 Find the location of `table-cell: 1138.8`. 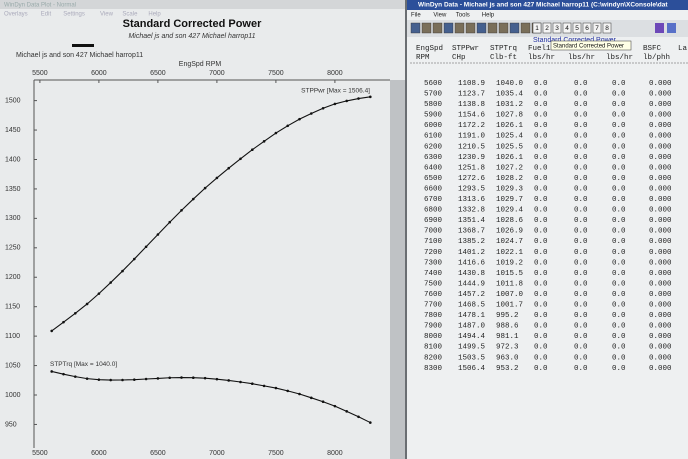

table-cell: 1138.8 is located at coordinates (471, 105).